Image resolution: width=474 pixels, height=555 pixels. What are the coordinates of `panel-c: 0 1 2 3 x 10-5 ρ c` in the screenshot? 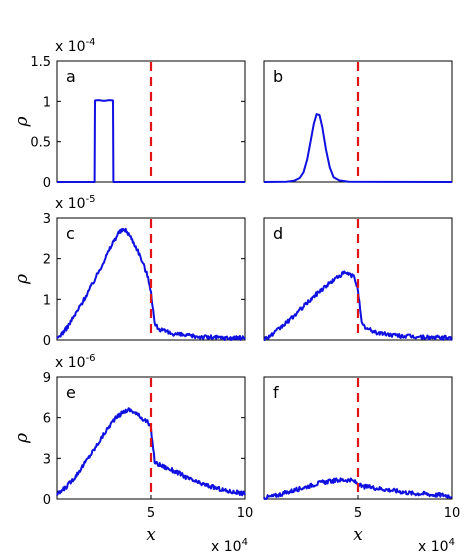 It's located at (129, 271).